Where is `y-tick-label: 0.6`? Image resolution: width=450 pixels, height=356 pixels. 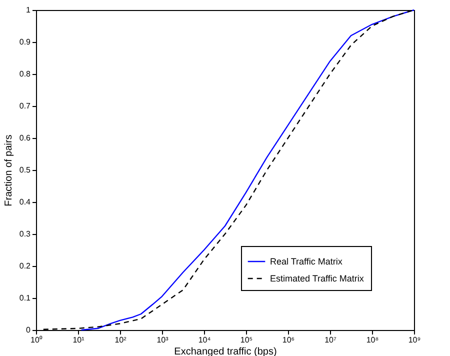
y-tick-label: 0.6 is located at coordinates (25, 138).